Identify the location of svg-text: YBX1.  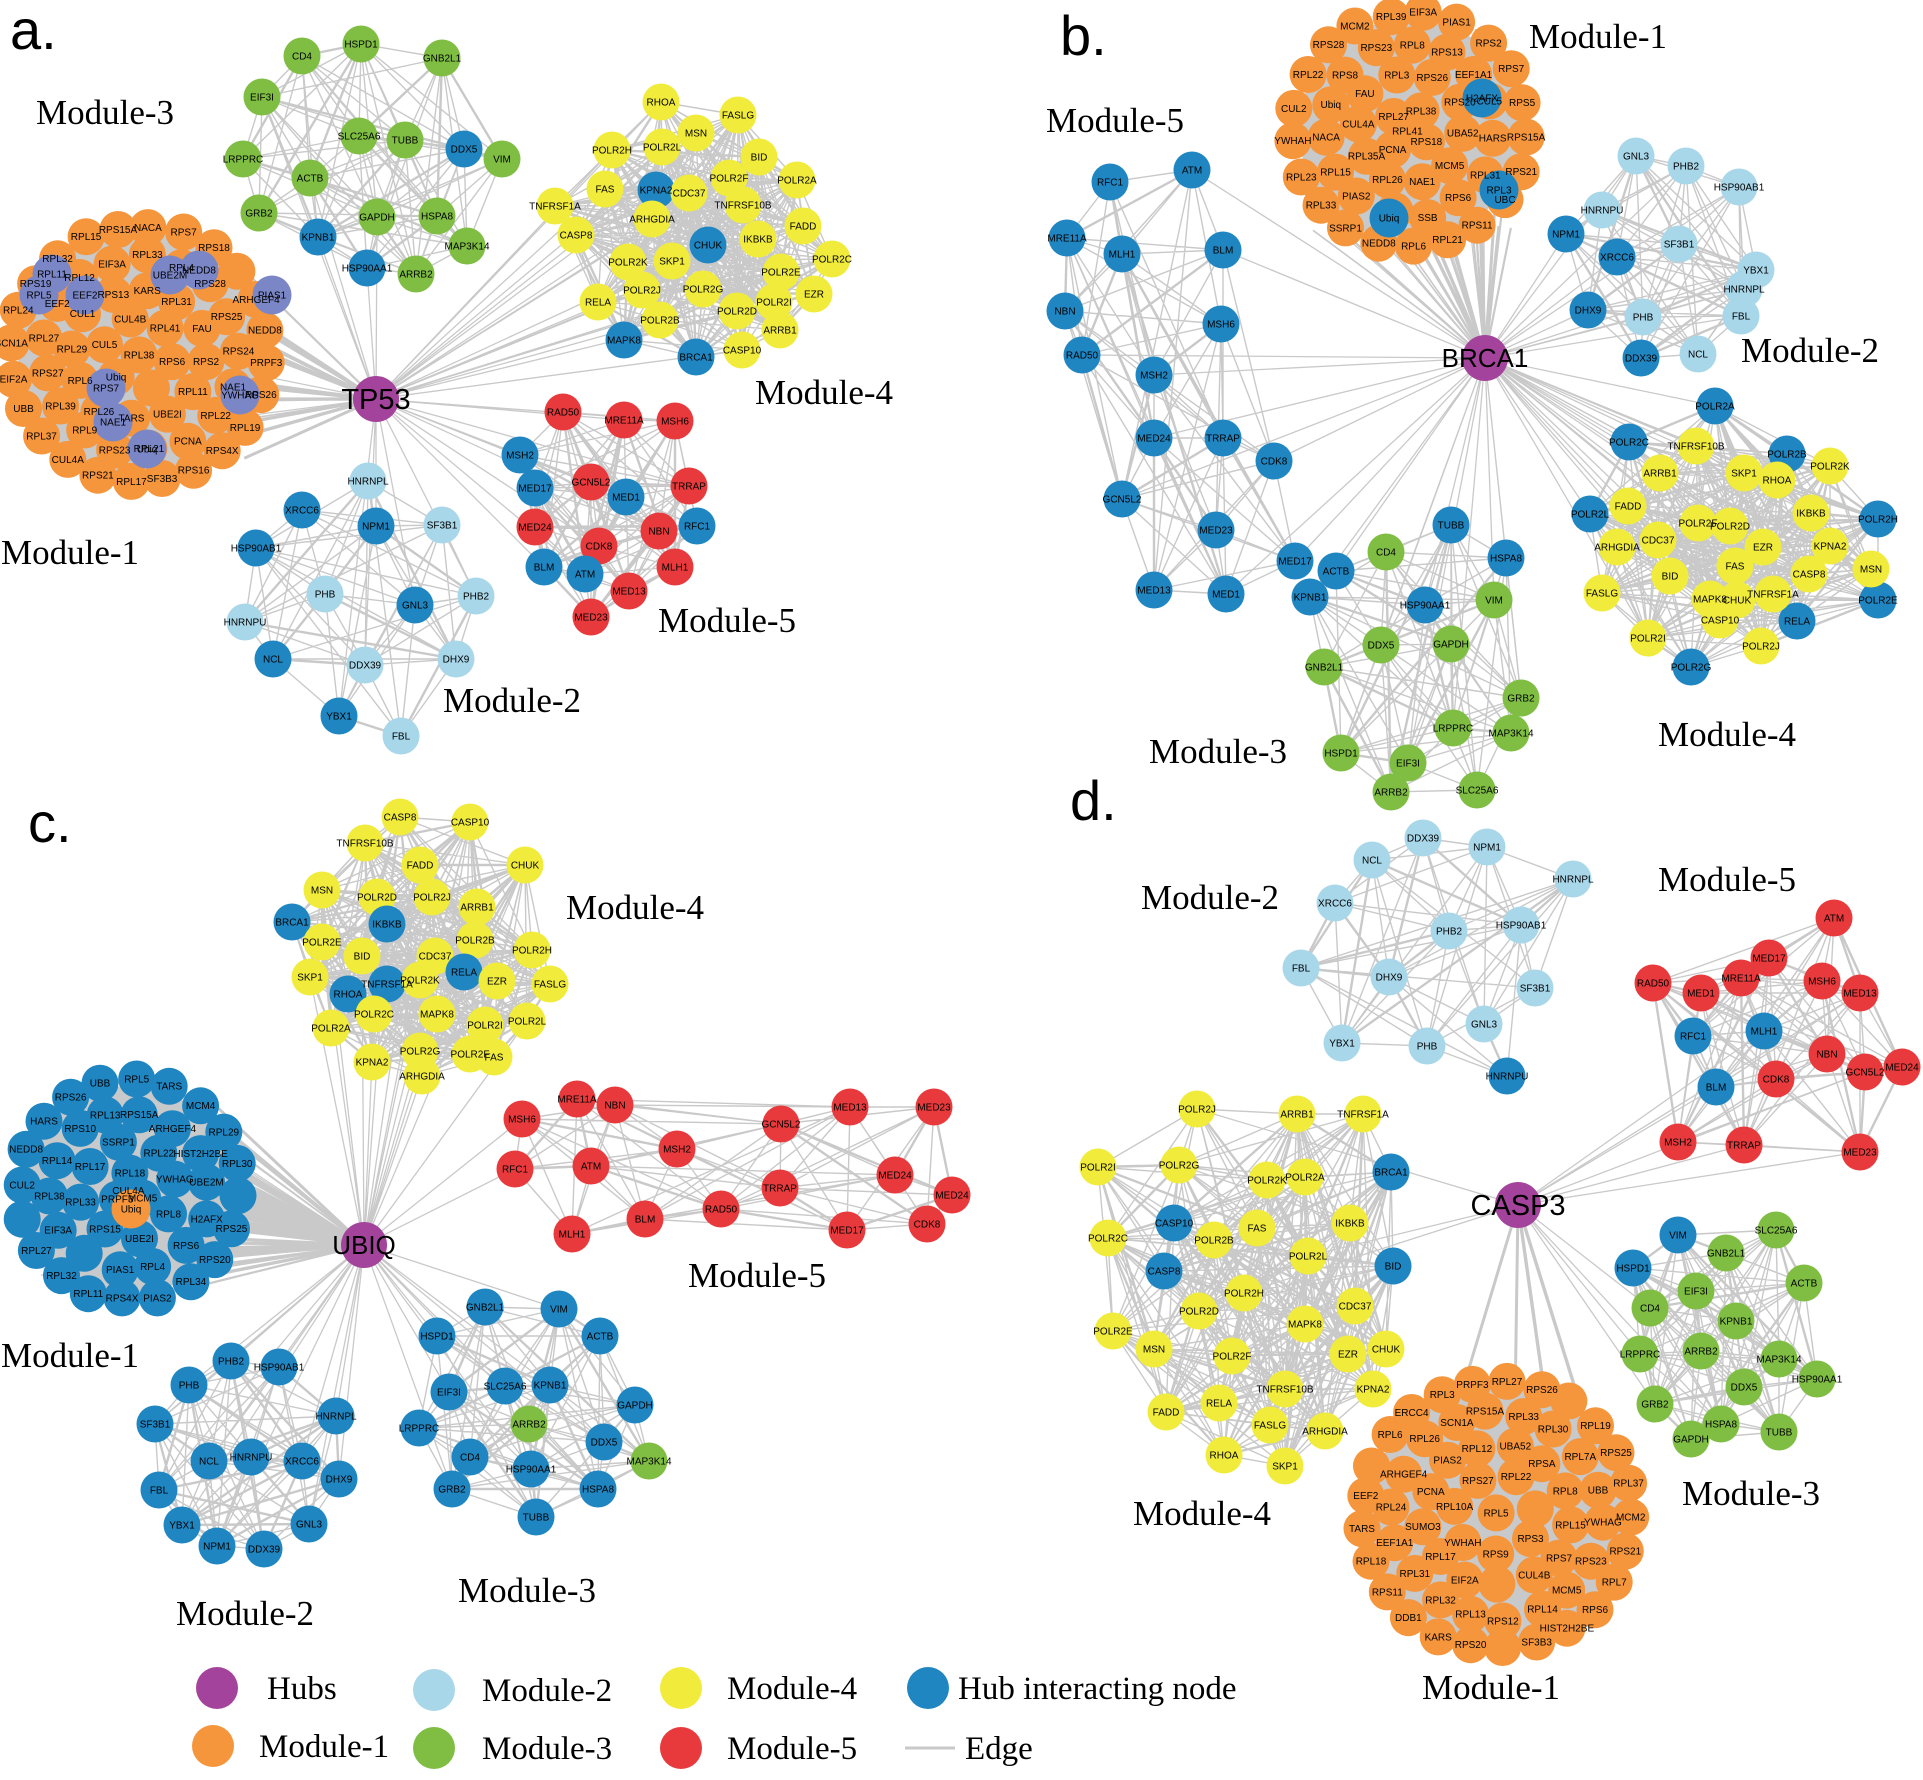
(1342, 1043).